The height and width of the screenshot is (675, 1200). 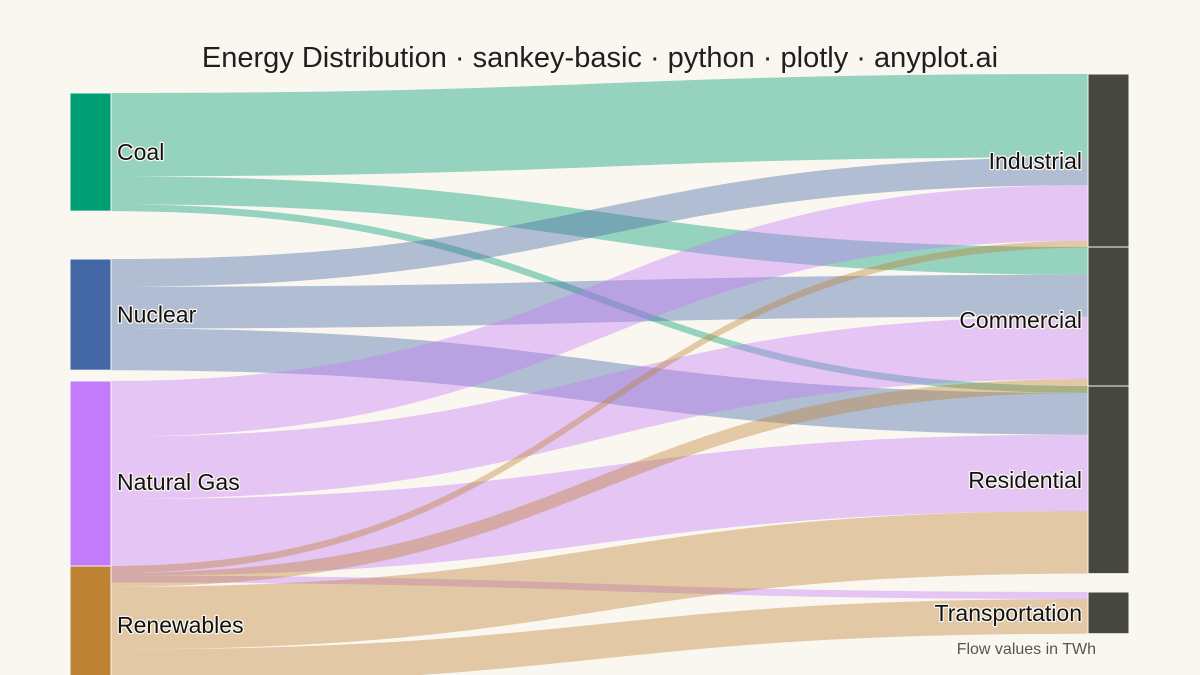 I want to click on node-label-commercial: Commercial, so click(x=1020, y=320).